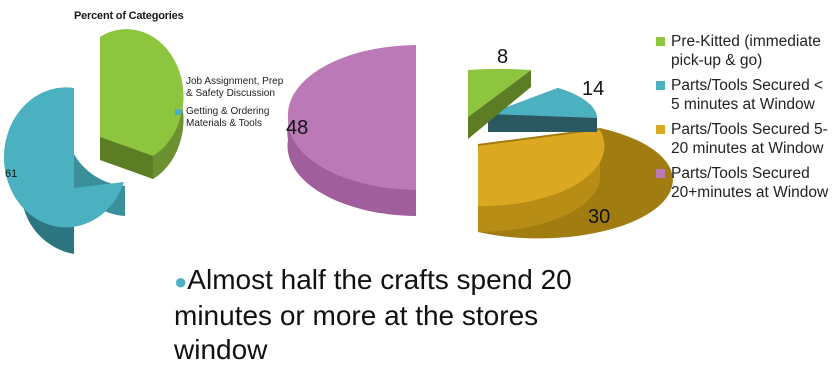 The width and height of the screenshot is (836, 372). What do you see at coordinates (750, 183) in the screenshot?
I see `legend-label: Parts/Tools Secured 20+minutes at Window` at bounding box center [750, 183].